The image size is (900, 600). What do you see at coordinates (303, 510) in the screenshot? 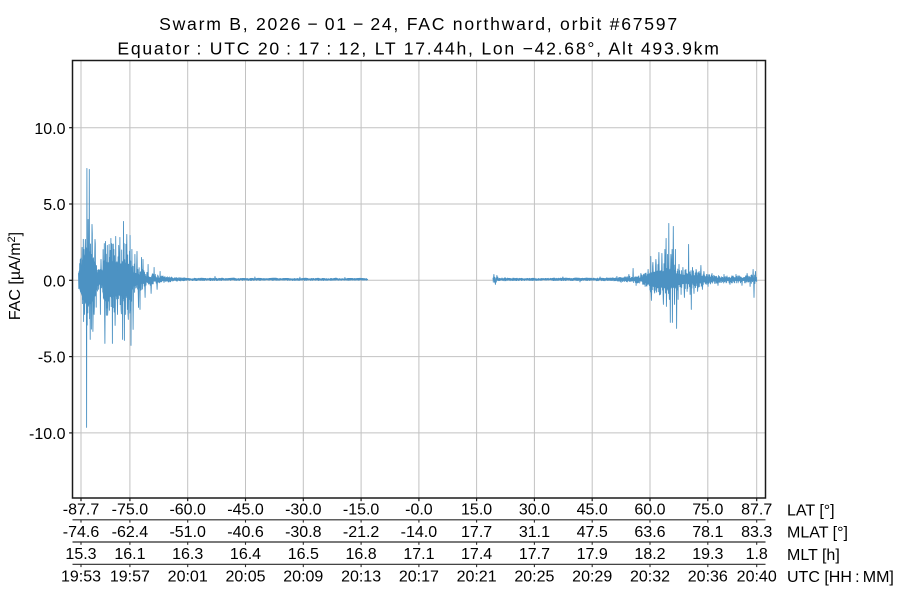
I see `svg-text: -30.0` at bounding box center [303, 510].